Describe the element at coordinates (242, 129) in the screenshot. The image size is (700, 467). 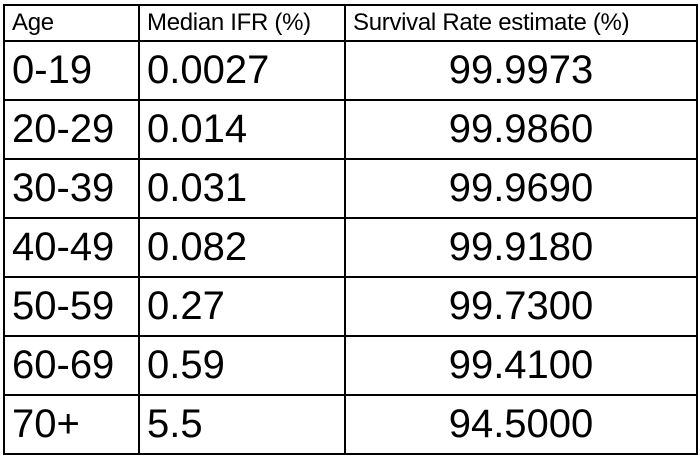
I see `ifr-cell: 0.014` at that location.